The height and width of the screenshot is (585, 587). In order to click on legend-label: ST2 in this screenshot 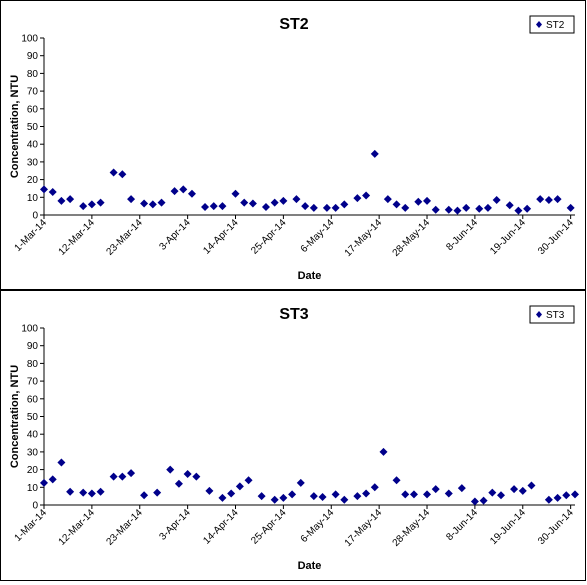, I will do `click(555, 25)`.